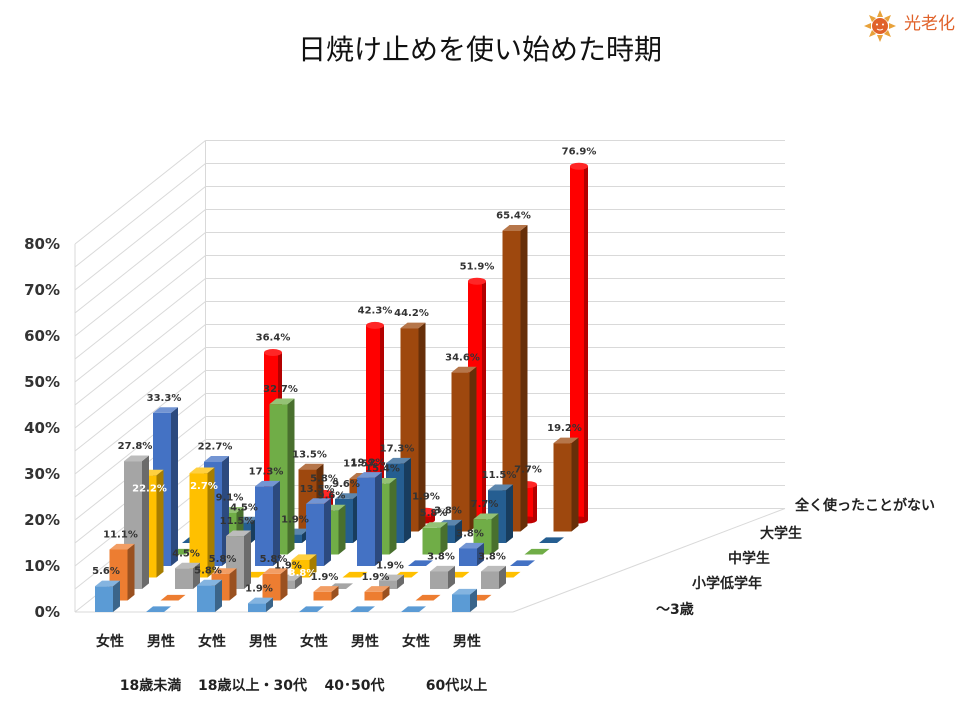 Image resolution: width=960 pixels, height=720 pixels. Describe the element at coordinates (880, 26) in the screenshot. I see `logo` at that location.